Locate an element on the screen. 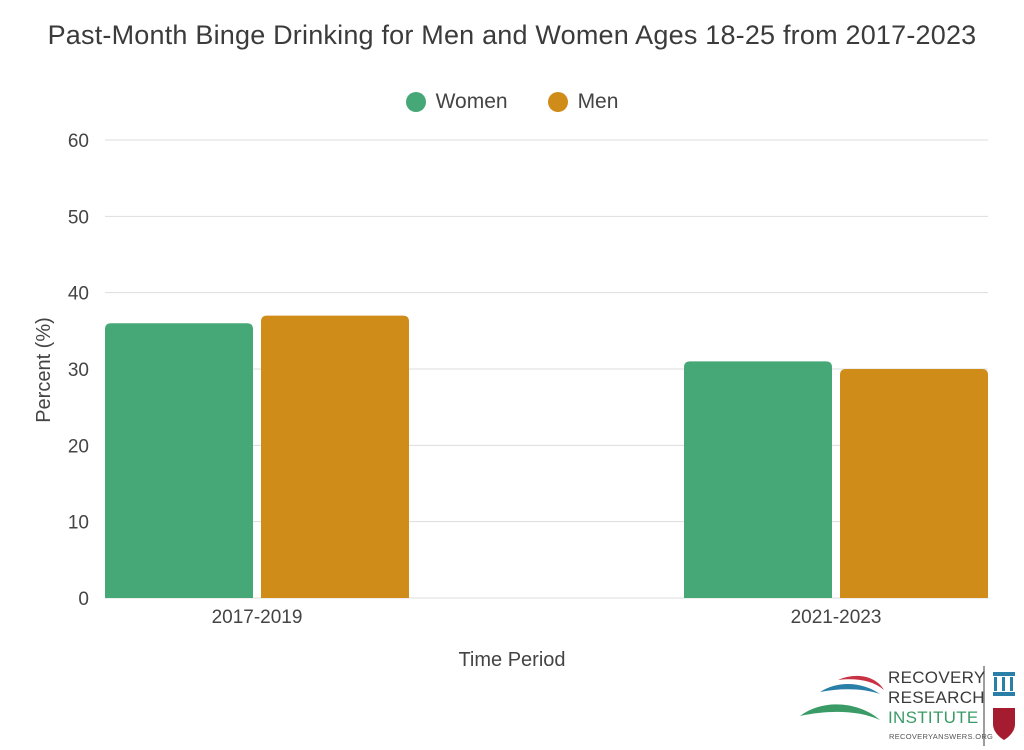  legend-item-women: Women is located at coordinates (456, 102).